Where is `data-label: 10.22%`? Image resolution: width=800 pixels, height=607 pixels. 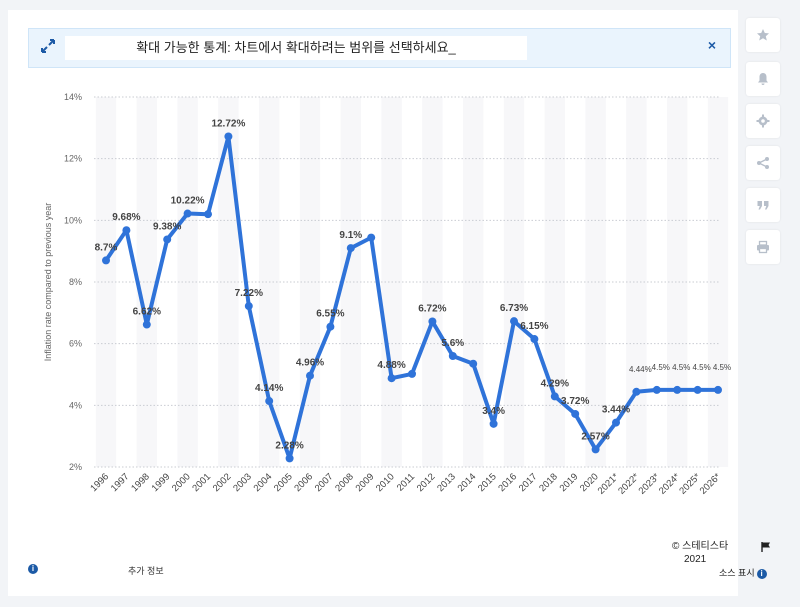 data-label: 10.22% is located at coordinates (188, 201).